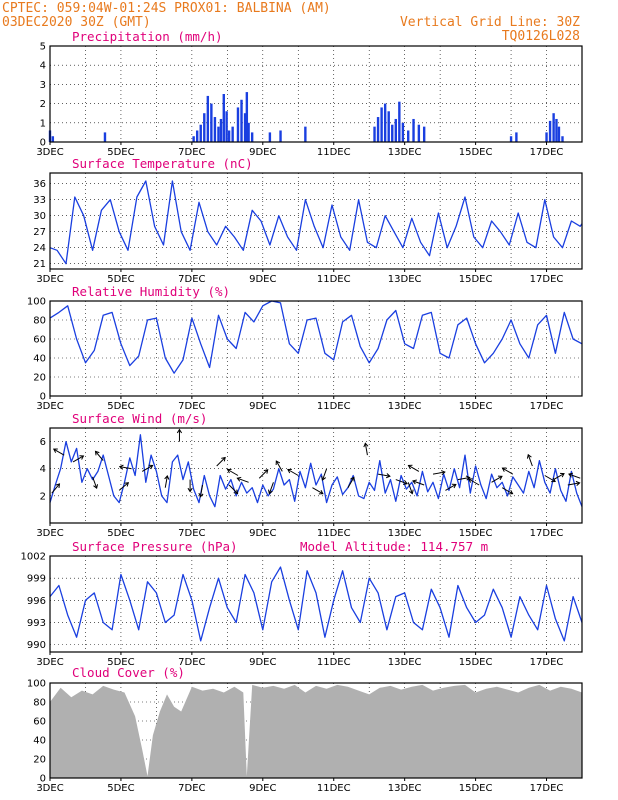  I want to click on x-tick-label-wind: 3DEC, so click(49, 533).